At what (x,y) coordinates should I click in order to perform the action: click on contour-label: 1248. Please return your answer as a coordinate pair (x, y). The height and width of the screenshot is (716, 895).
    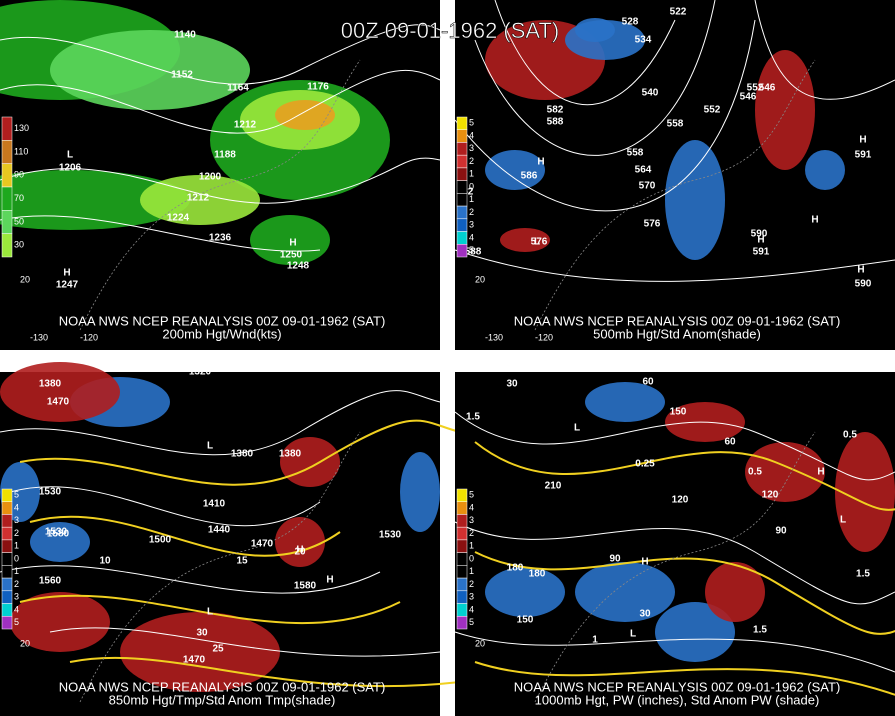
    Looking at the image, I should click on (298, 266).